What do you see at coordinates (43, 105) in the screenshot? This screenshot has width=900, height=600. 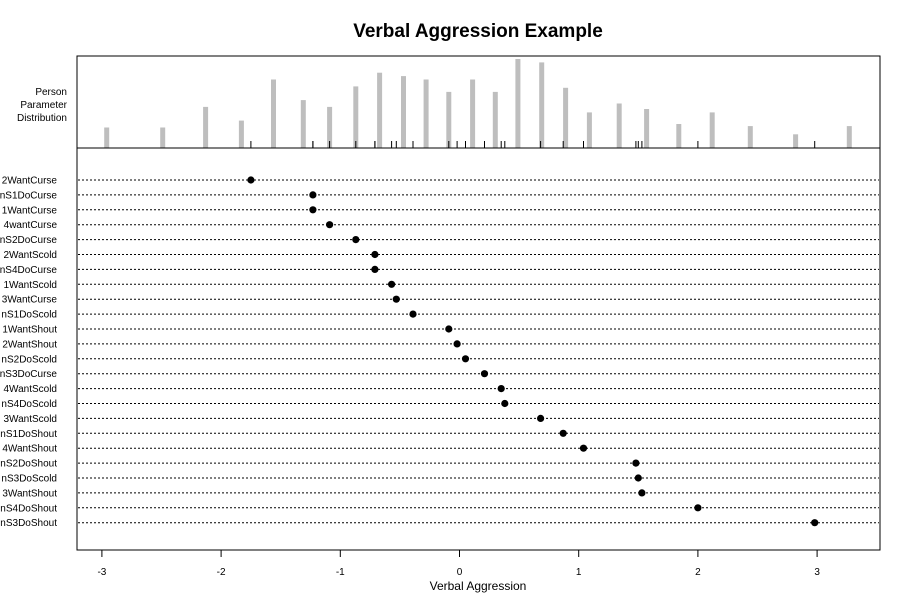 I see `distribution-ylabel-line-2: Parameter` at bounding box center [43, 105].